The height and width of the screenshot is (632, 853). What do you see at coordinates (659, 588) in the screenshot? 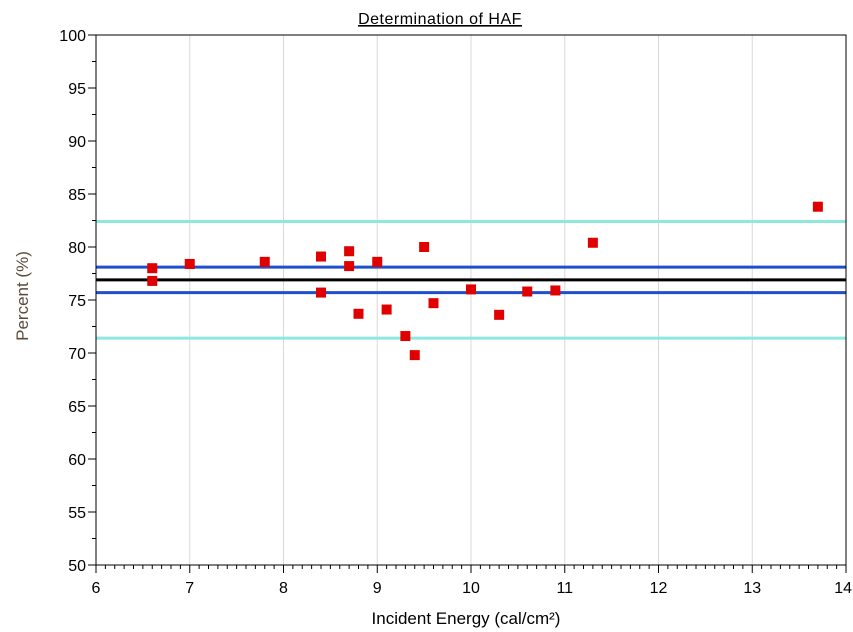
I see `x-tick-label: 12` at bounding box center [659, 588].